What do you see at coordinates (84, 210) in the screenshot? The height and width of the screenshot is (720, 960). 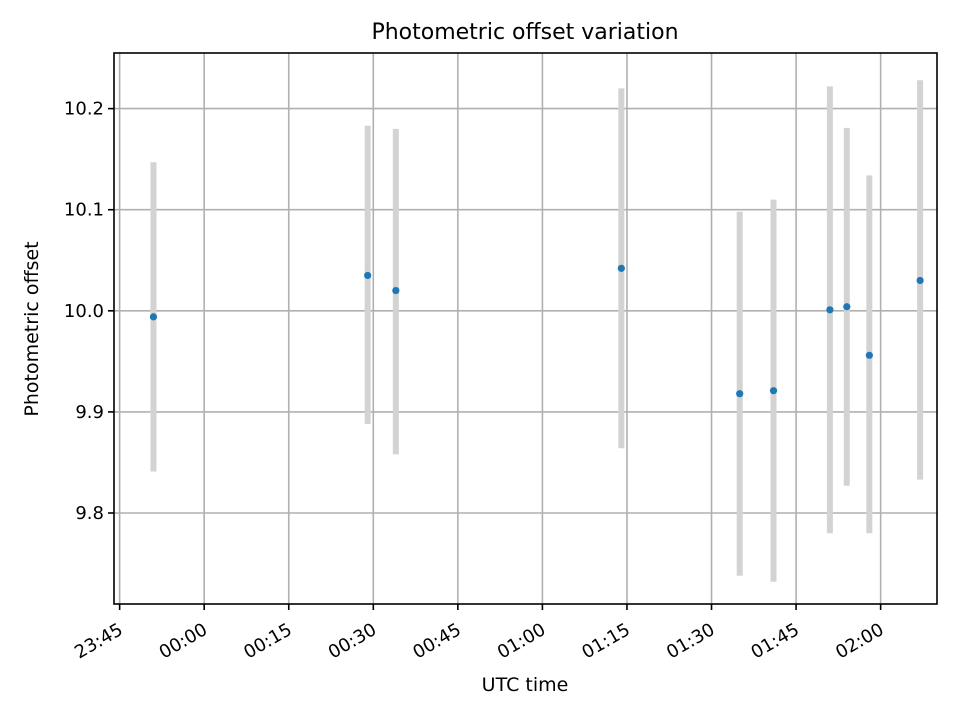 I see `y-tick-label: 10.1` at bounding box center [84, 210].